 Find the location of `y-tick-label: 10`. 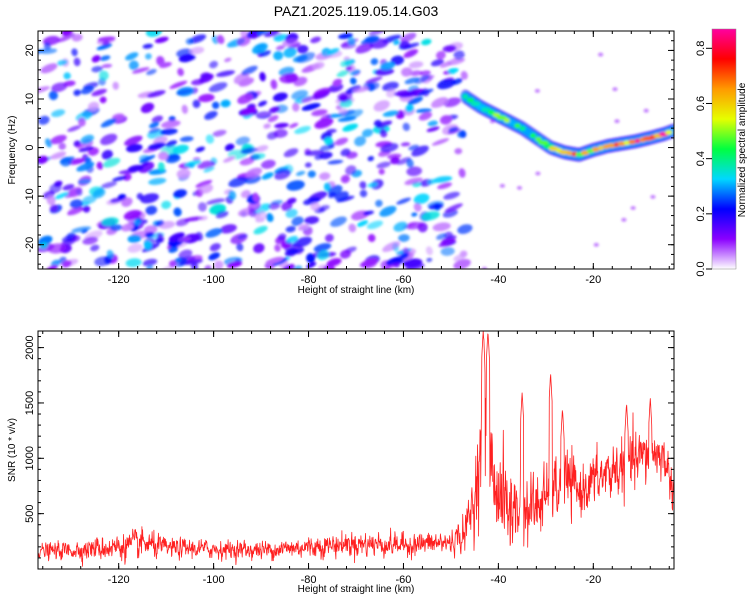

y-tick-label: 10 is located at coordinates (30, 99).